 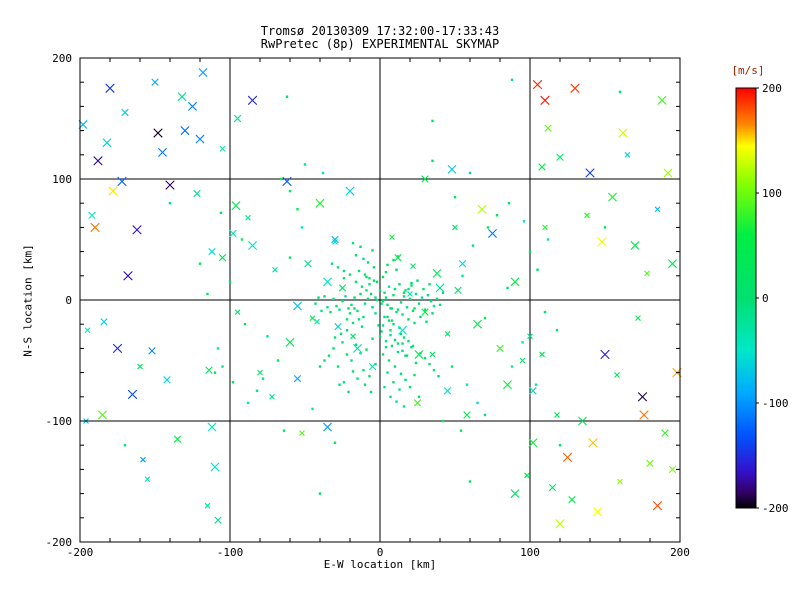 What do you see at coordinates (380, 564) in the screenshot?
I see `x-axis-label: E-W location [km]` at bounding box center [380, 564].